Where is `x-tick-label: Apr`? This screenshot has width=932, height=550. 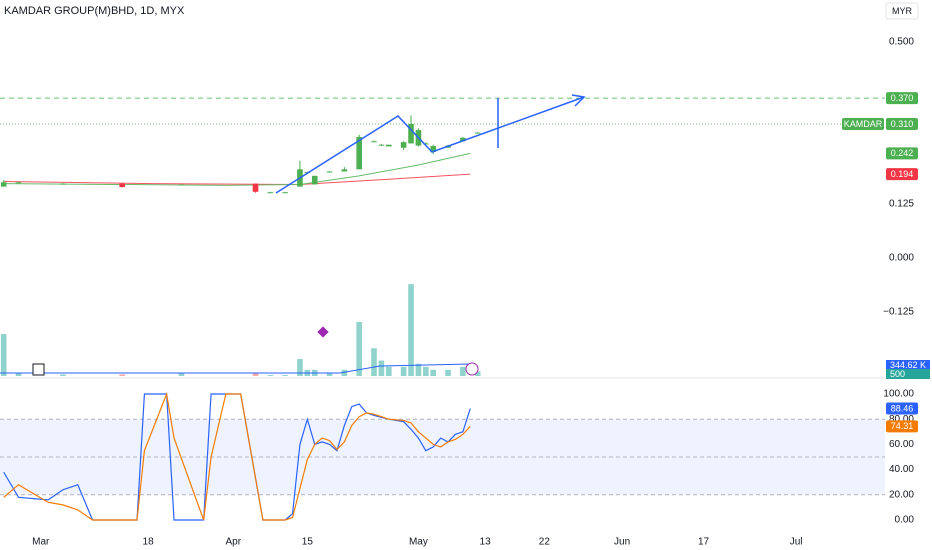
x-tick-label: Apr is located at coordinates (234, 542).